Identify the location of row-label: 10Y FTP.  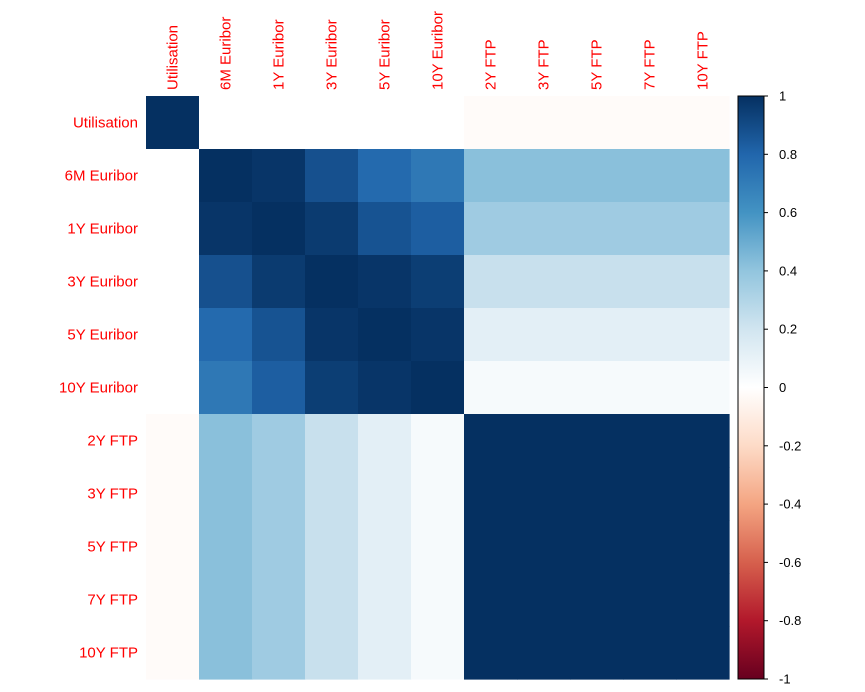
(108, 653).